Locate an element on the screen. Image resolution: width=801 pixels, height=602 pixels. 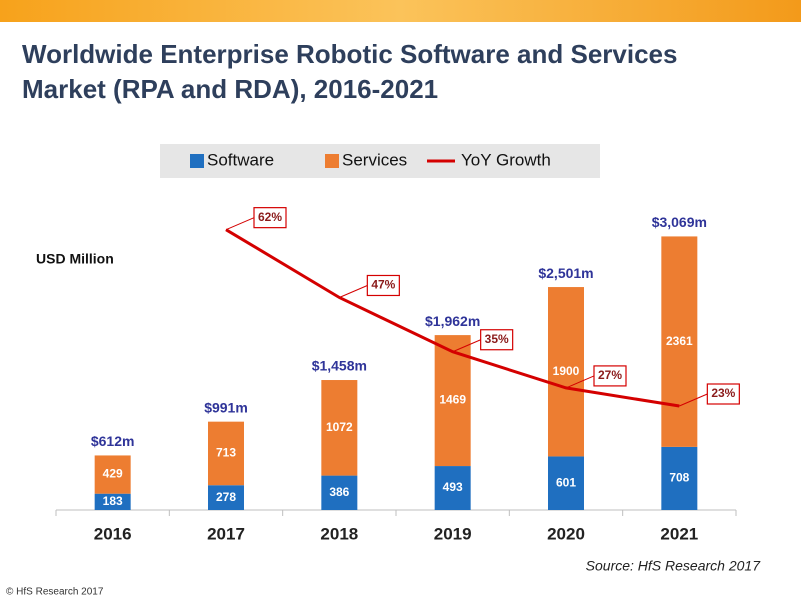
segment-label: 708 is located at coordinates (679, 478).